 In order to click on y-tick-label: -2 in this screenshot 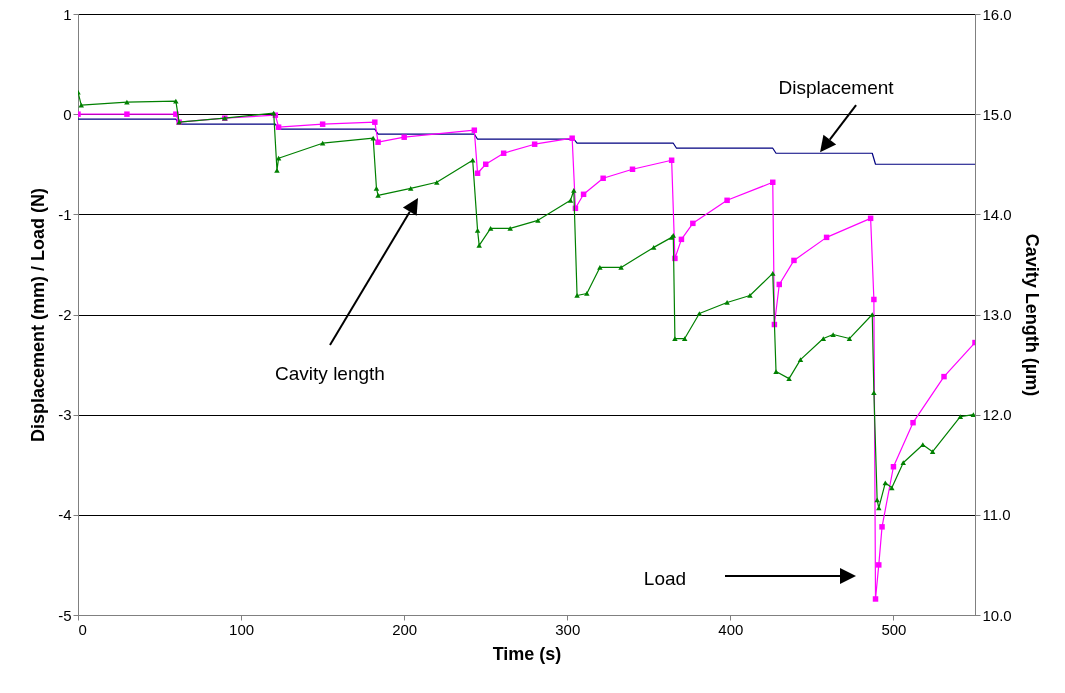, I will do `click(65, 314)`.